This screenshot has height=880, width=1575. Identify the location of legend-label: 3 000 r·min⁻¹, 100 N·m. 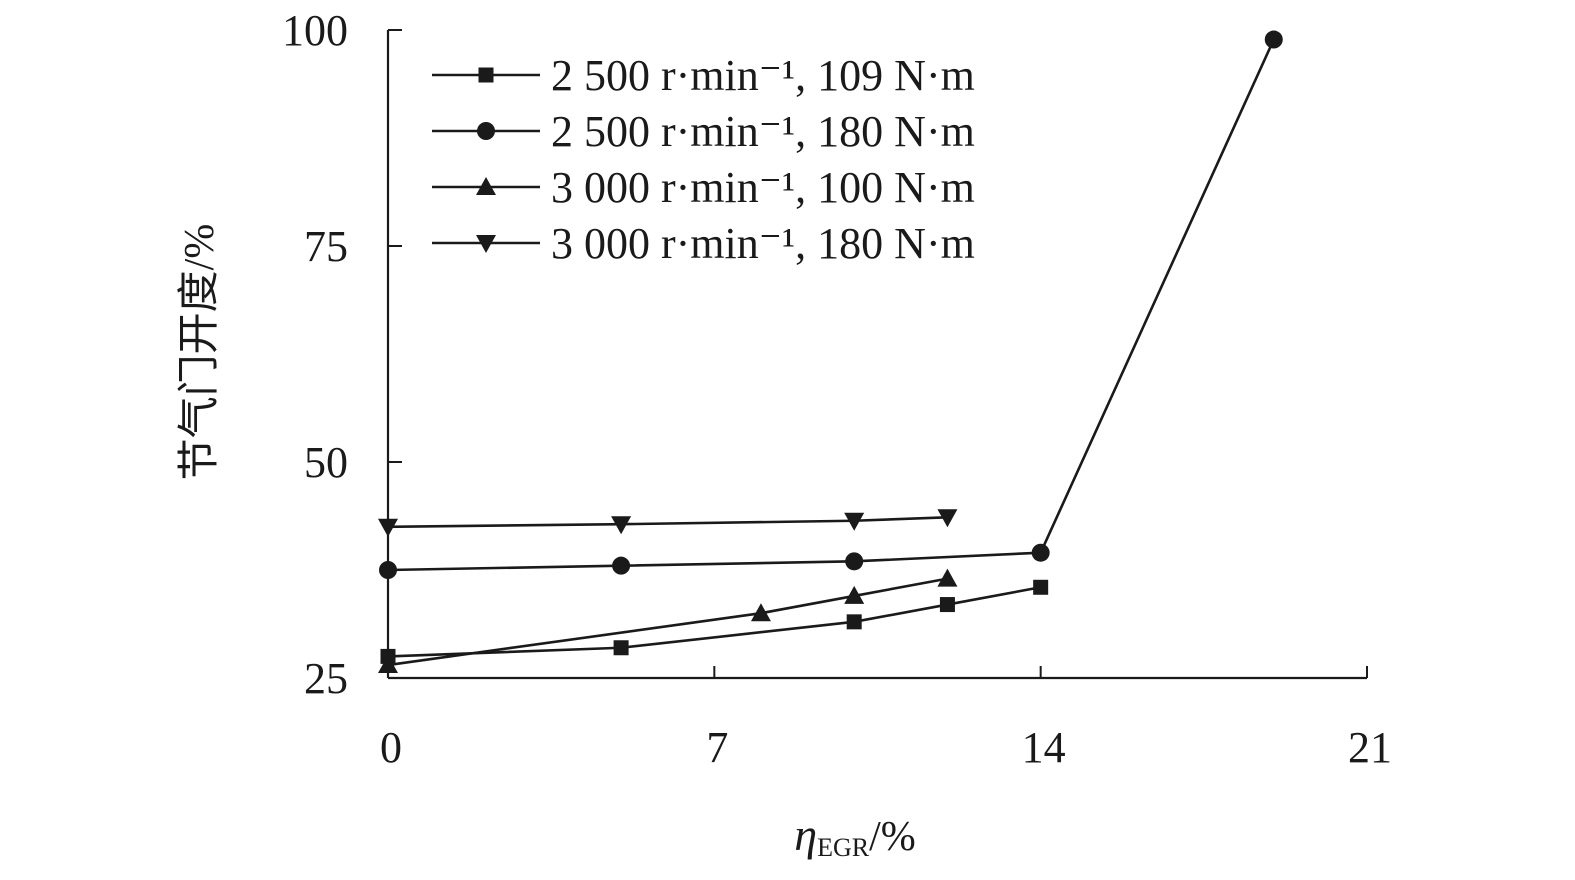
(763, 187).